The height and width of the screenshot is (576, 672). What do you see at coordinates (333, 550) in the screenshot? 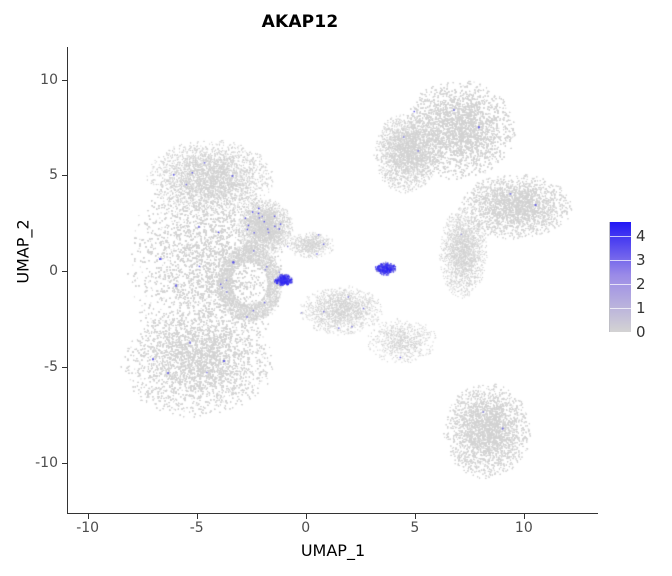
I see `x-axis-title: UMAP_1` at bounding box center [333, 550].